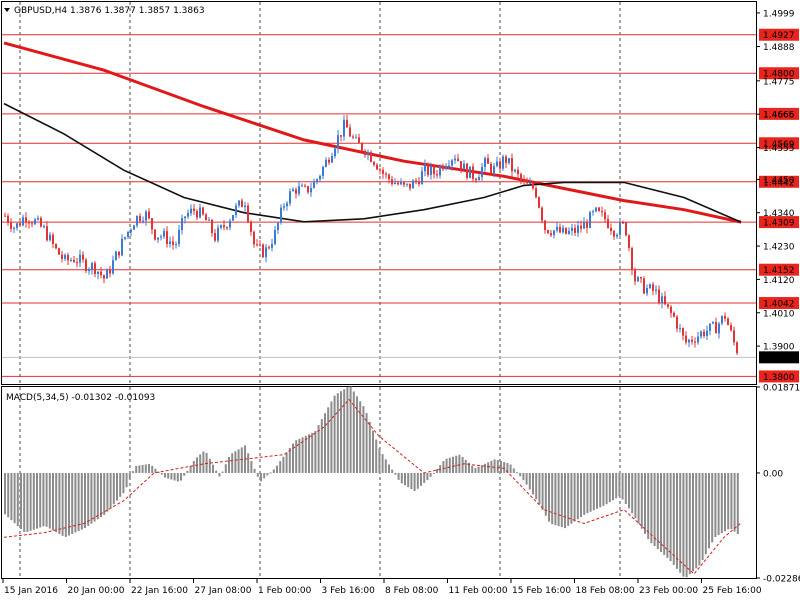 The image size is (800, 600). Describe the element at coordinates (31, 591) in the screenshot. I see `time-tick-label: 15 Jan 2016` at that location.